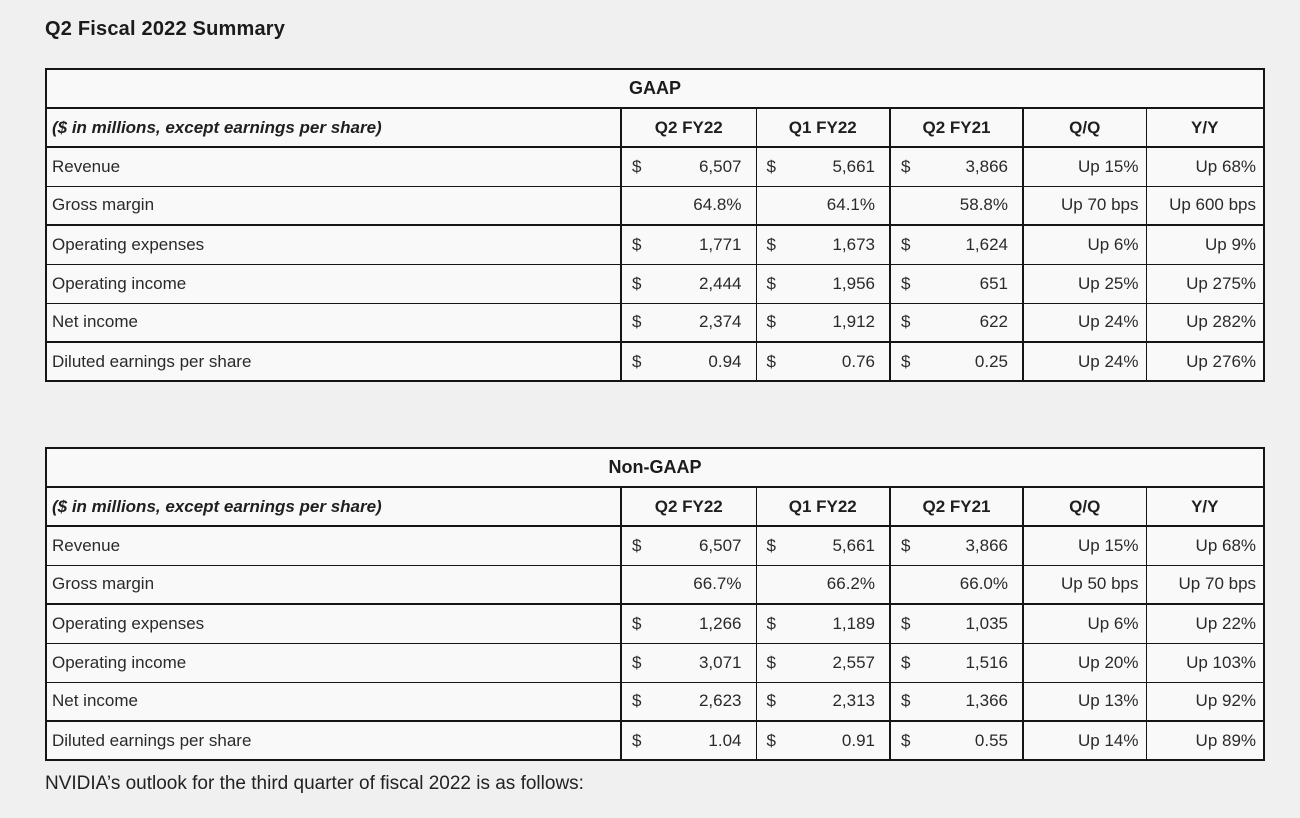 This screenshot has width=1300, height=818. I want to click on delta-yy: Up 276%, so click(1221, 361).